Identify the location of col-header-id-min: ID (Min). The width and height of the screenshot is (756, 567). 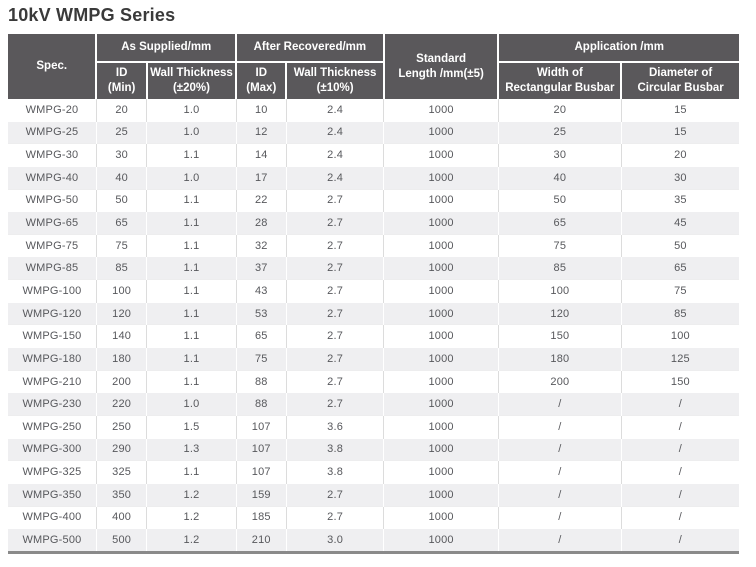
(121, 80).